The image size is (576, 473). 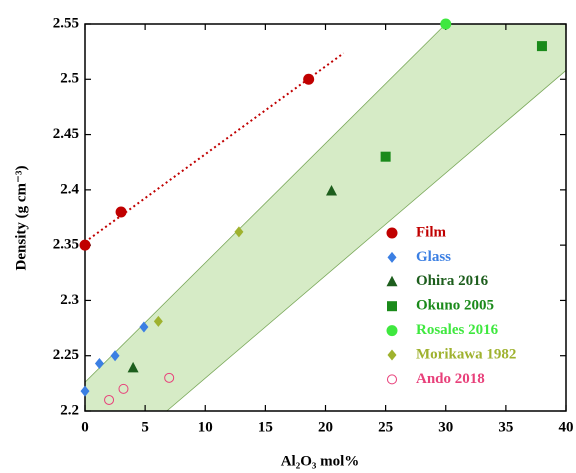 I want to click on x-tick-label: 0, so click(x=85, y=427).